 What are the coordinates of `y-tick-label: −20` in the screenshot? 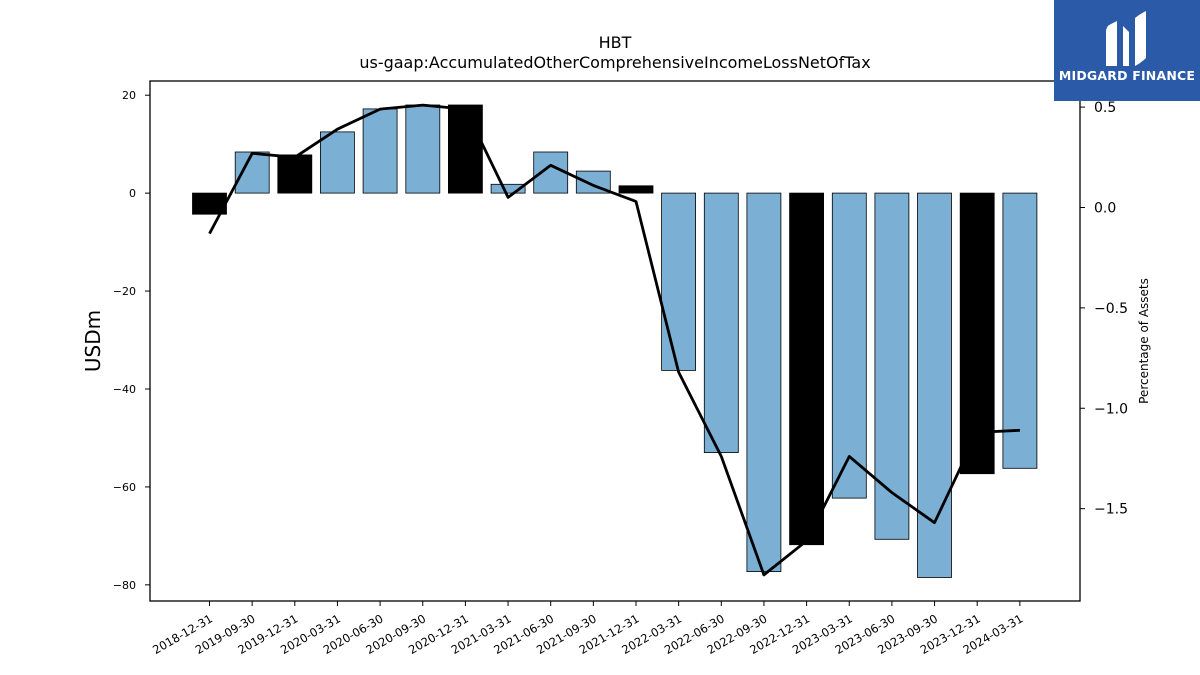 It's located at (124, 291).